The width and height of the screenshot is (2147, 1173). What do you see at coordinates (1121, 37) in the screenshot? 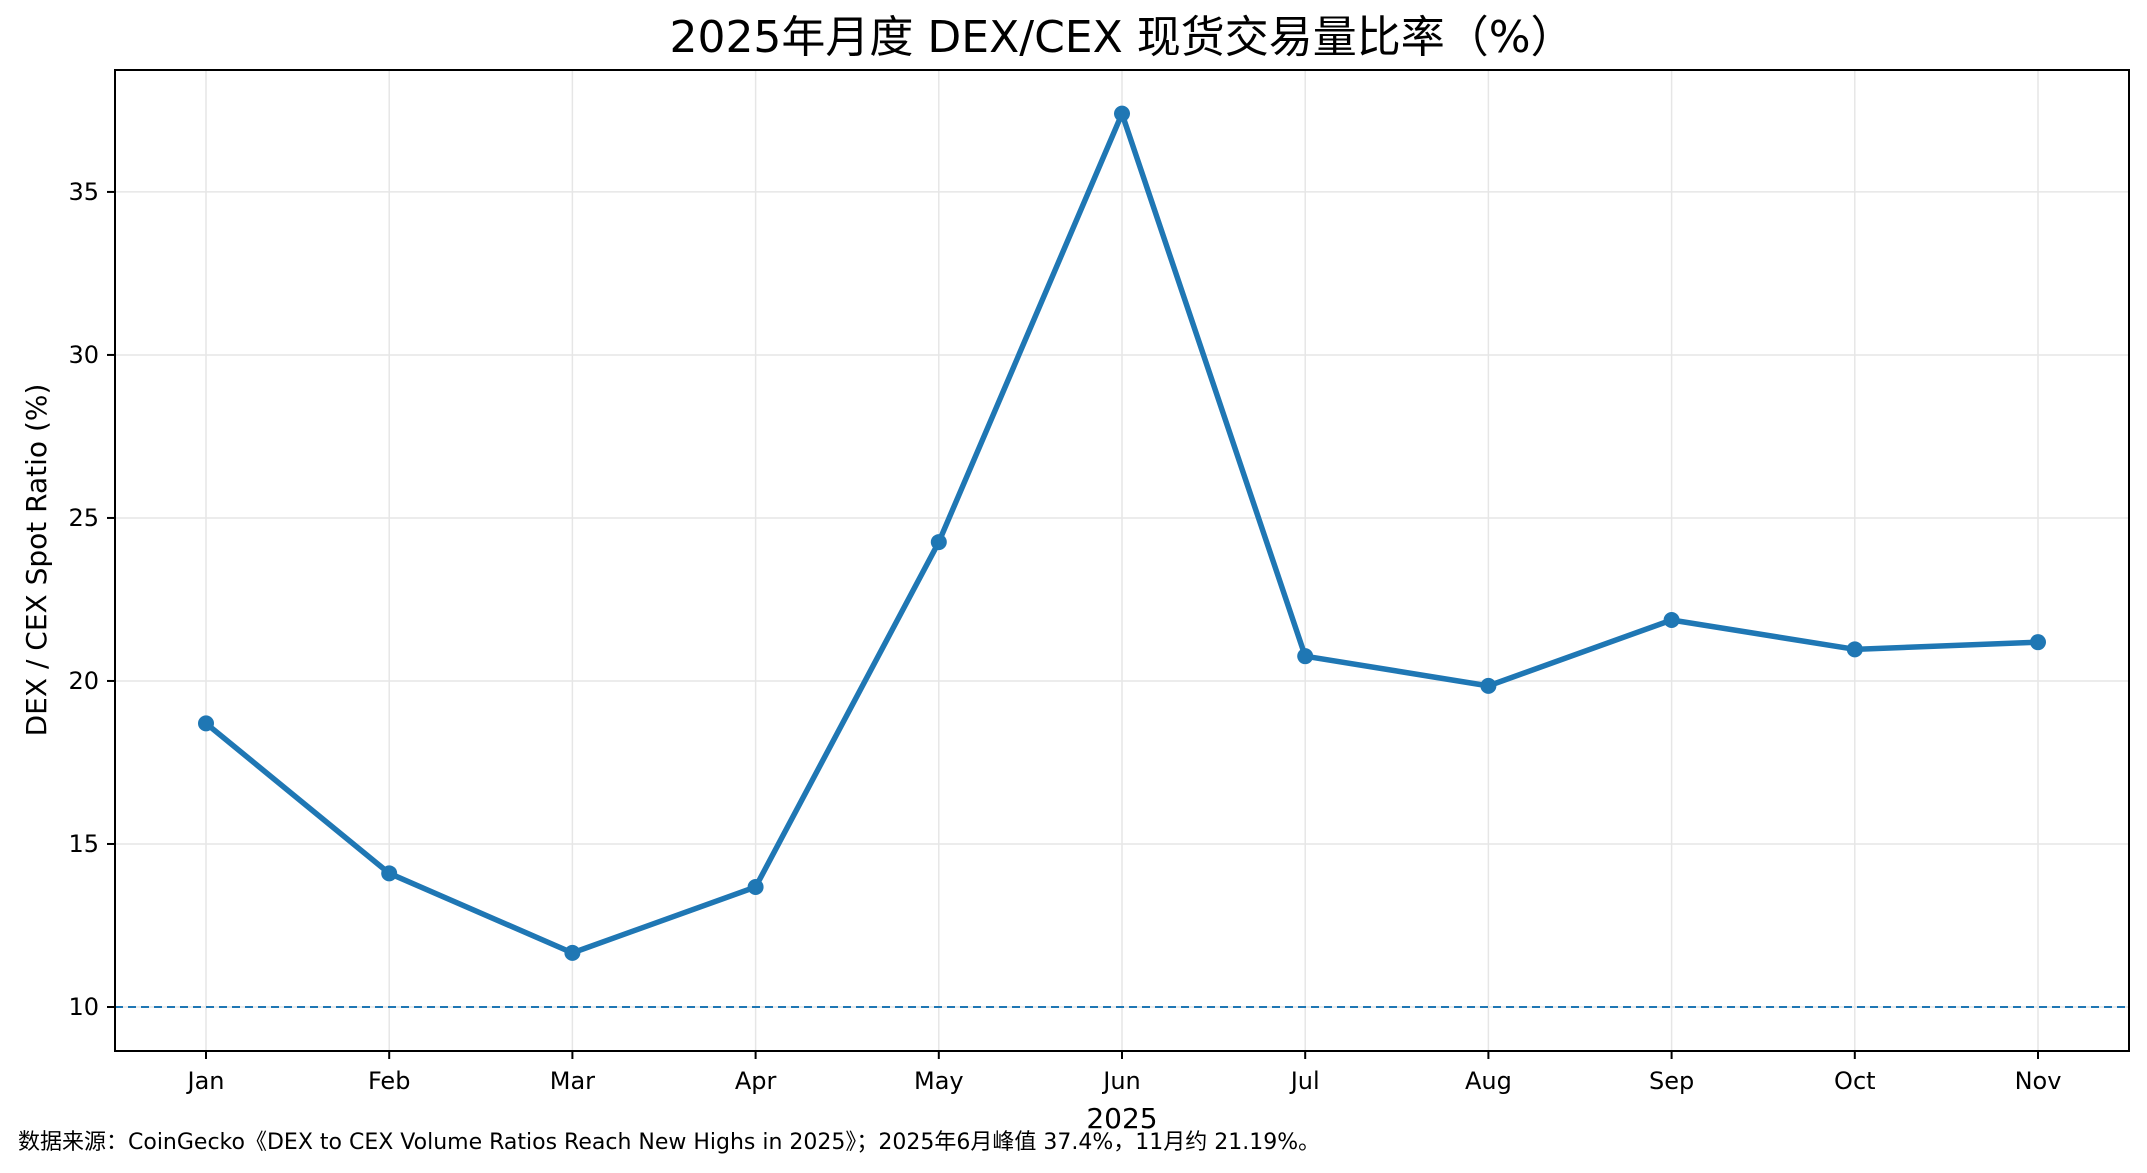
I see `chart-title: 2025年月度 DEX/CEX 现货交易量比率（%）` at bounding box center [1121, 37].